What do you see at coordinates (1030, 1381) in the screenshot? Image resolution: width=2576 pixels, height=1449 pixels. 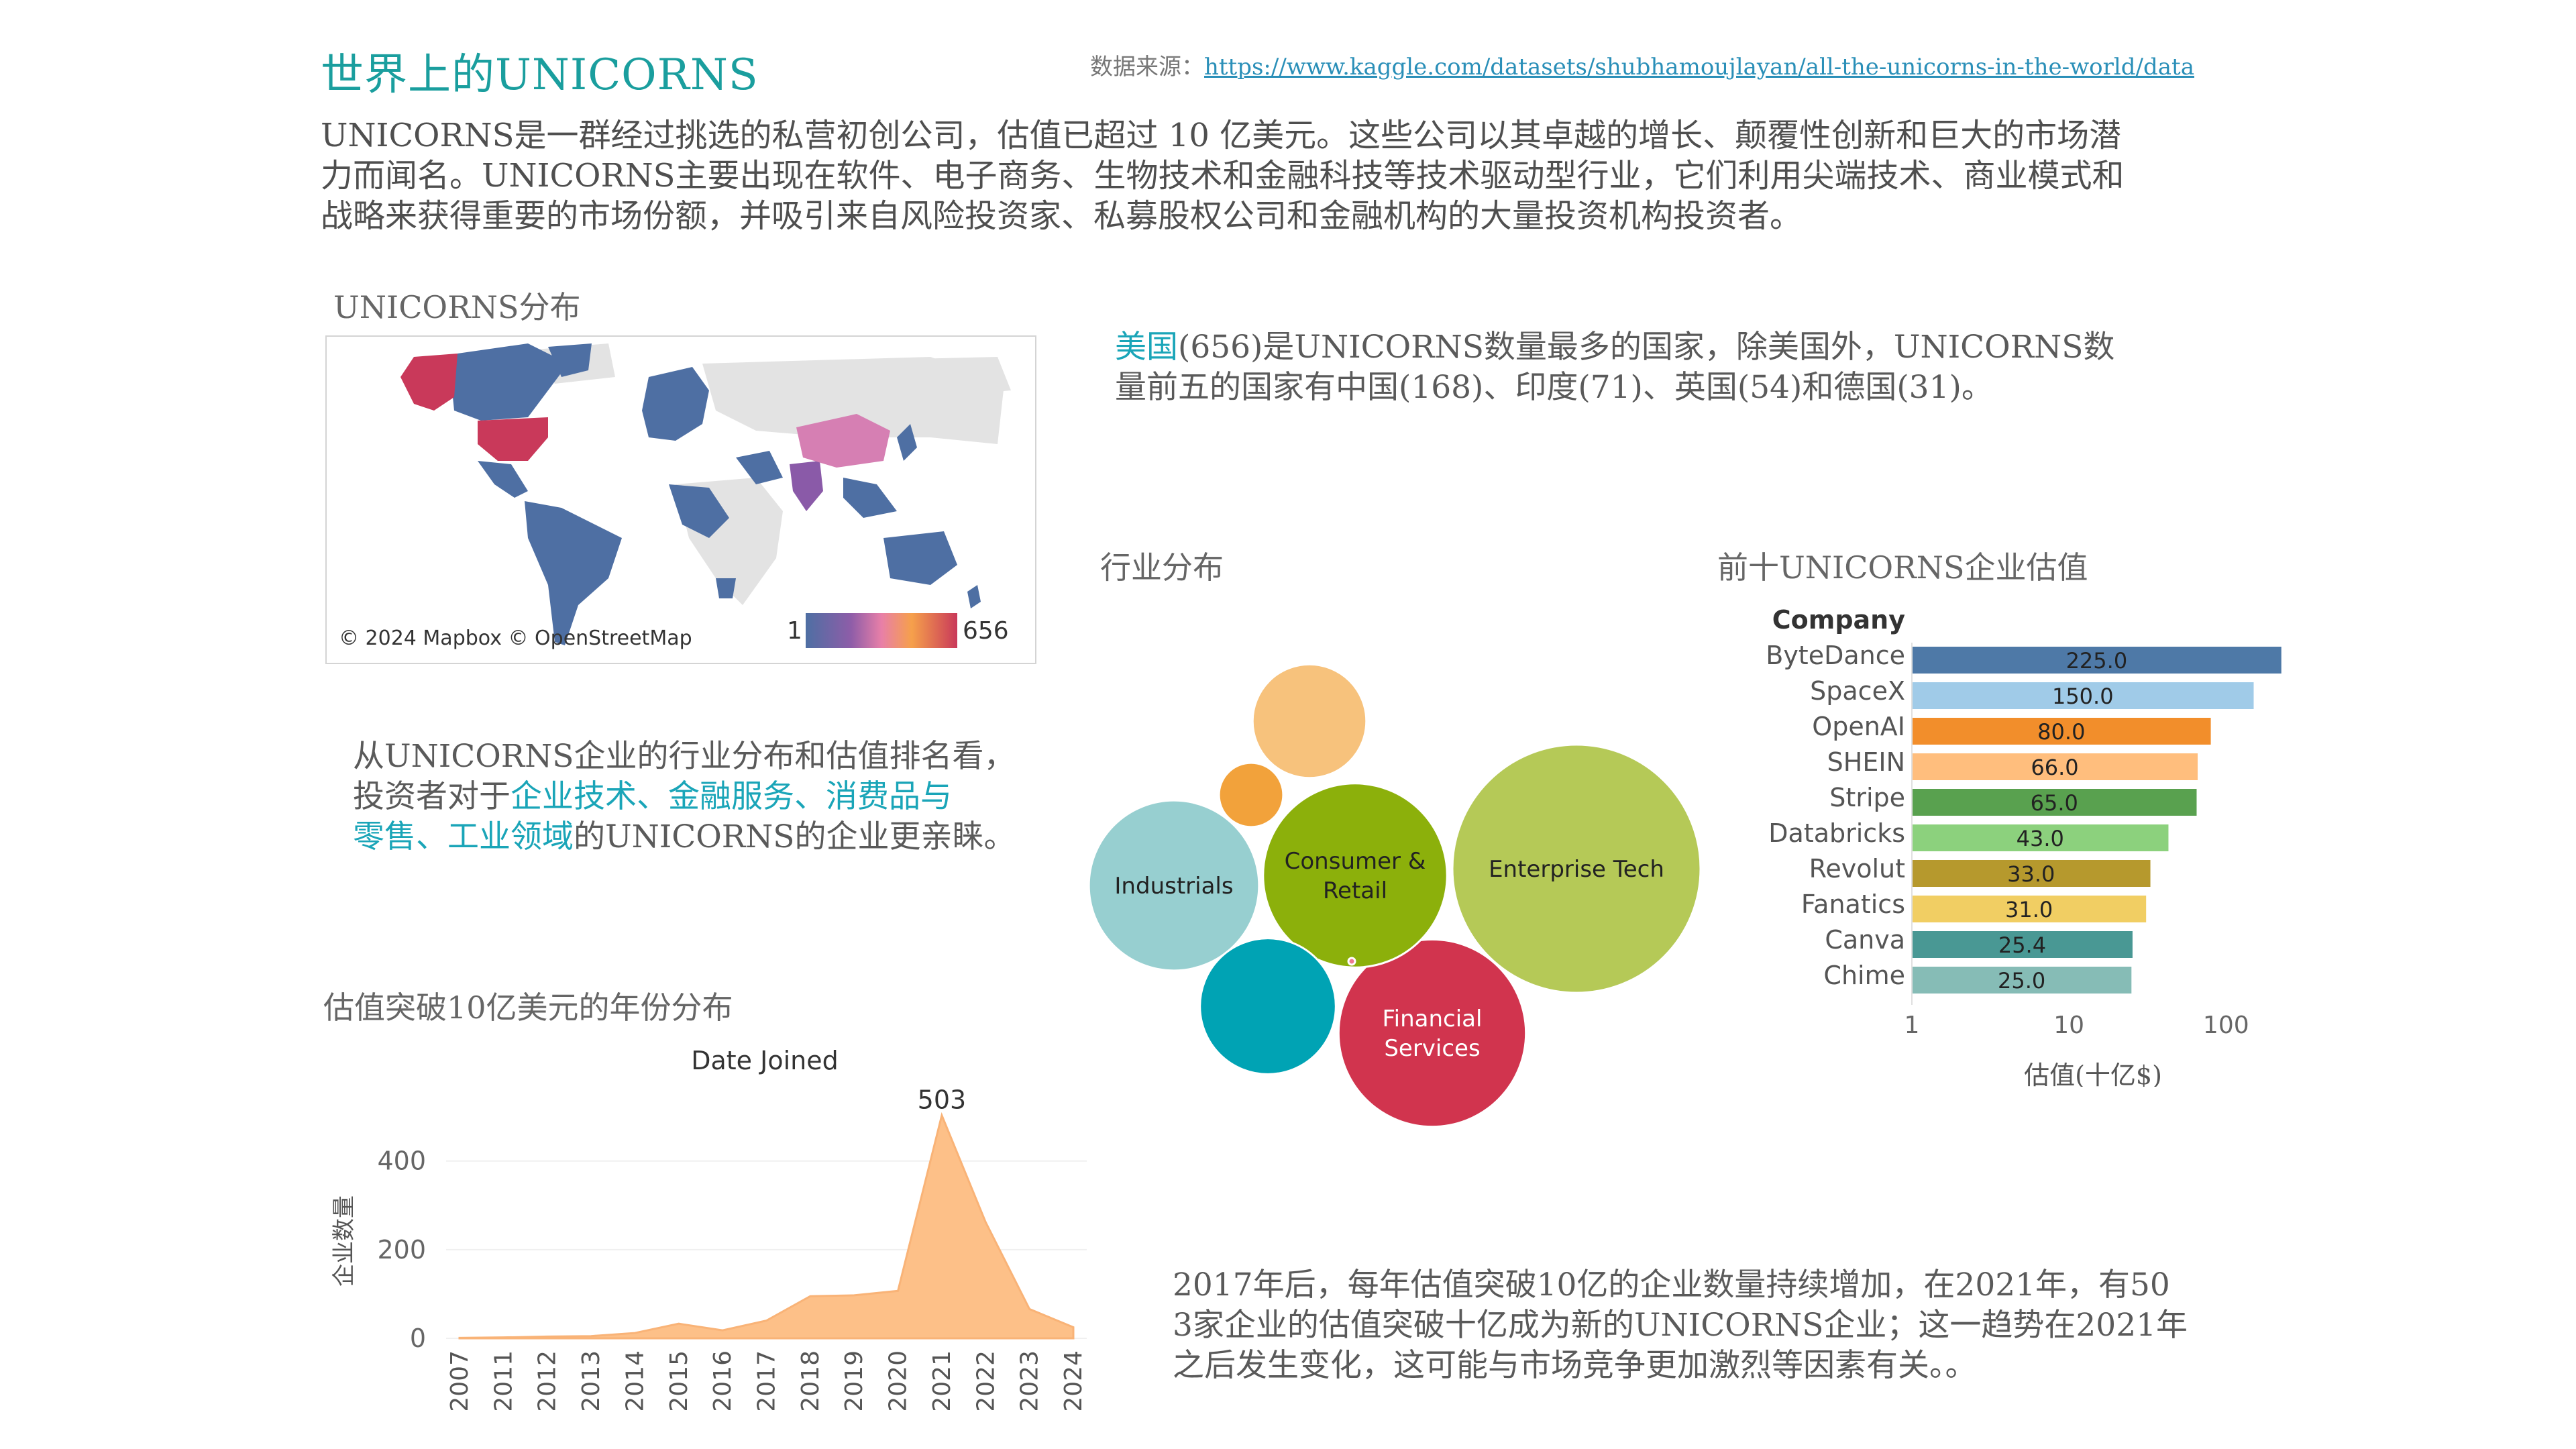 I see `area-xtick-label: 2023` at bounding box center [1030, 1381].